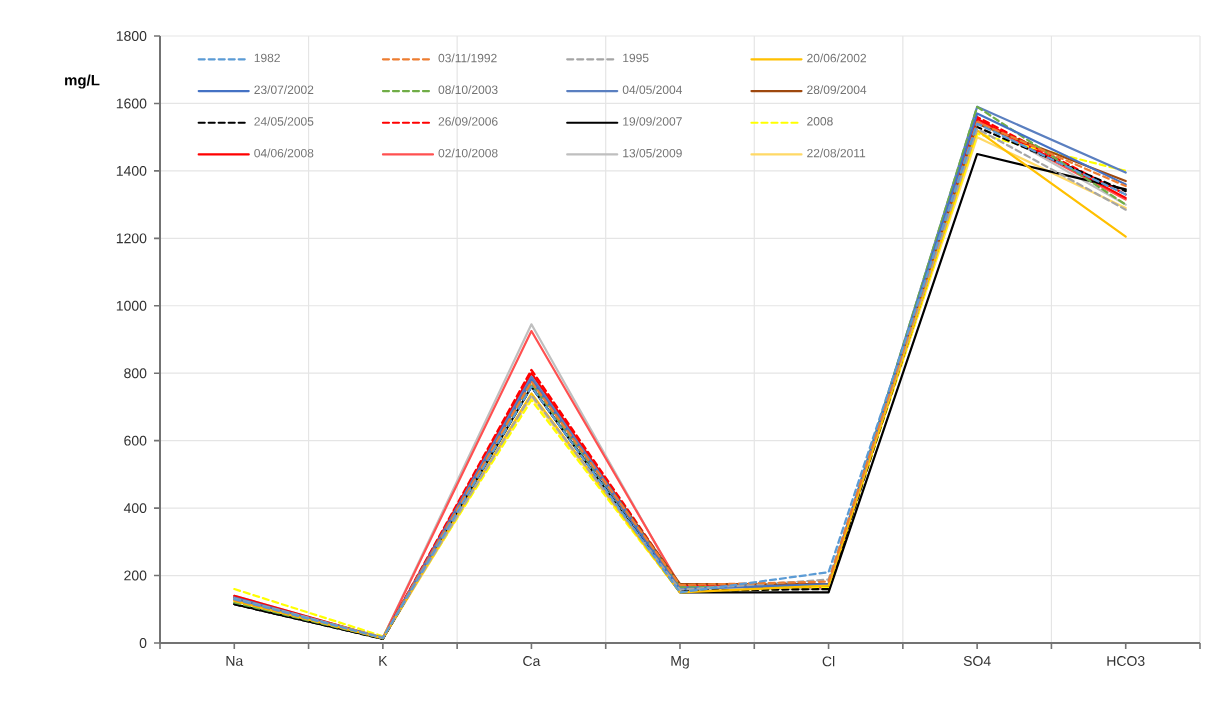 The image size is (1211, 702). I want to click on legend-label: 02/10/2008, so click(468, 153).